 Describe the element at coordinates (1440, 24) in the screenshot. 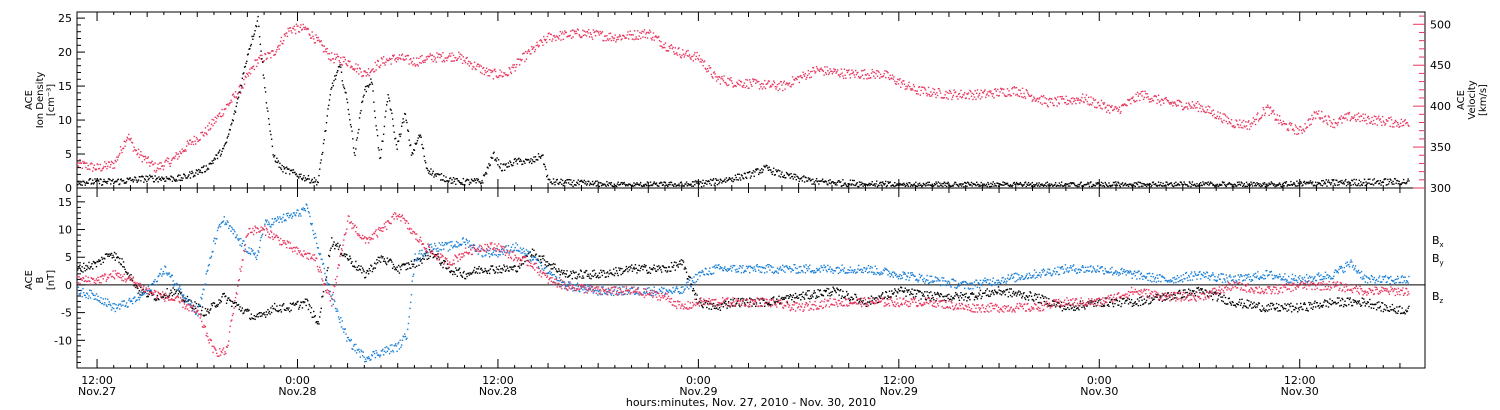

I see `top-right-tick-label: 500` at that location.